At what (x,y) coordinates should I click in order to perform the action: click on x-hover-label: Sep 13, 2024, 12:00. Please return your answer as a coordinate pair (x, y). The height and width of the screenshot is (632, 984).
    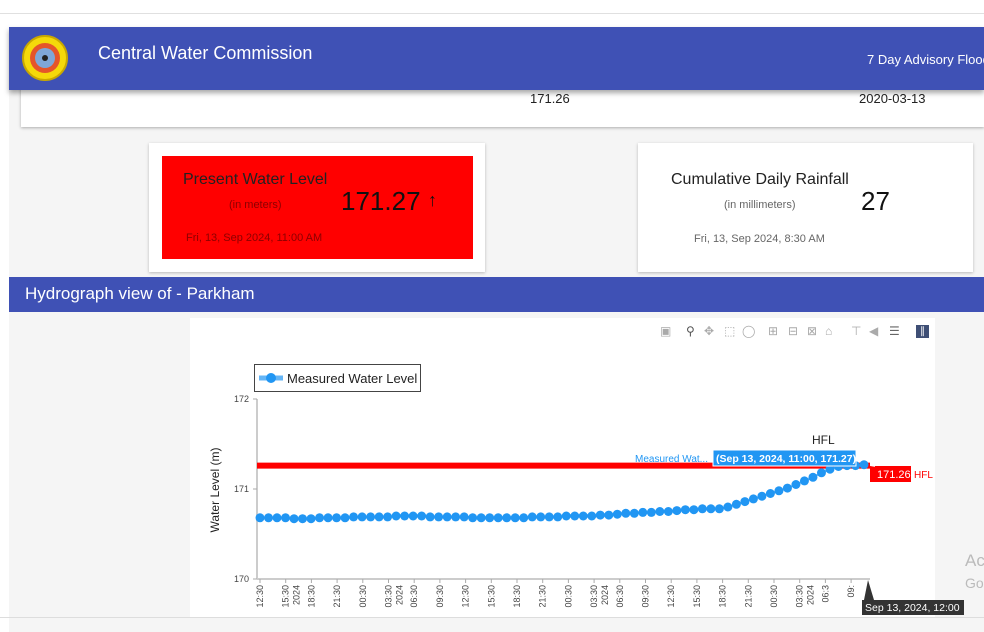
    Looking at the image, I should click on (912, 608).